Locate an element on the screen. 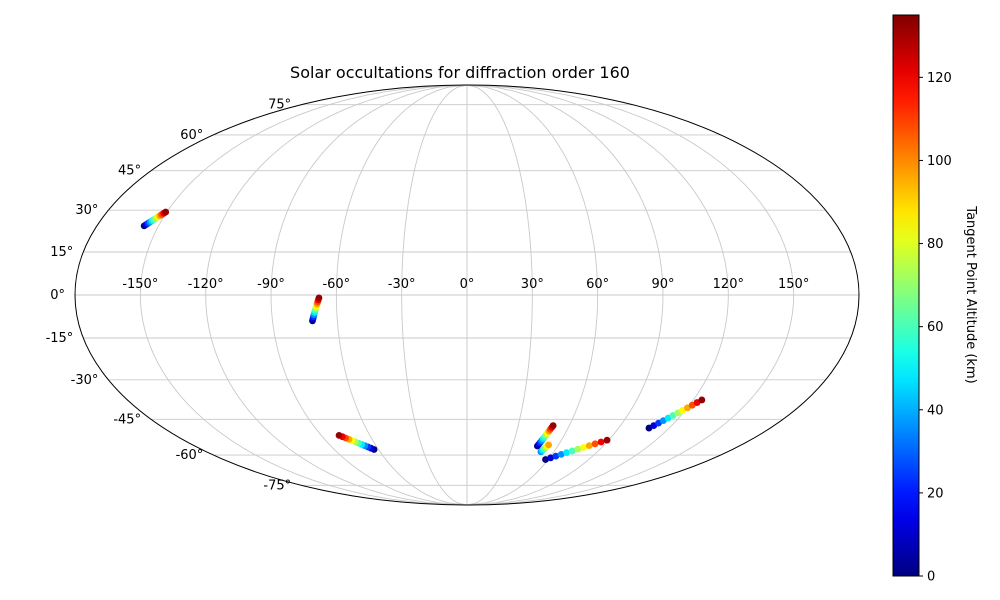 Image resolution: width=1000 pixels, height=600 pixels. colorbar-label: Tangent Point Altitude (km) is located at coordinates (970, 294).